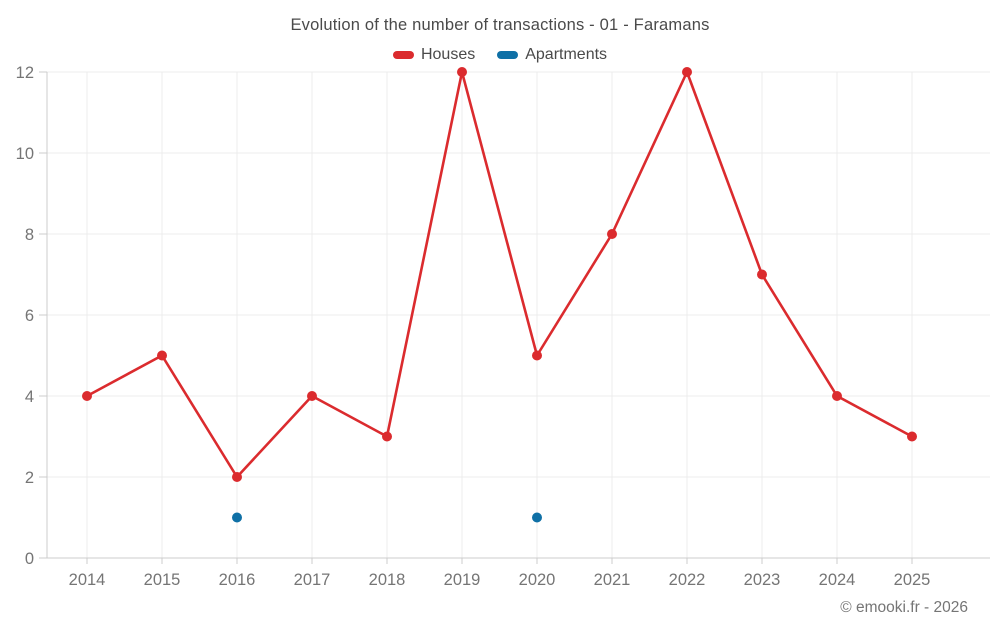  What do you see at coordinates (612, 234) in the screenshot?
I see `data-point-houses-2021` at bounding box center [612, 234].